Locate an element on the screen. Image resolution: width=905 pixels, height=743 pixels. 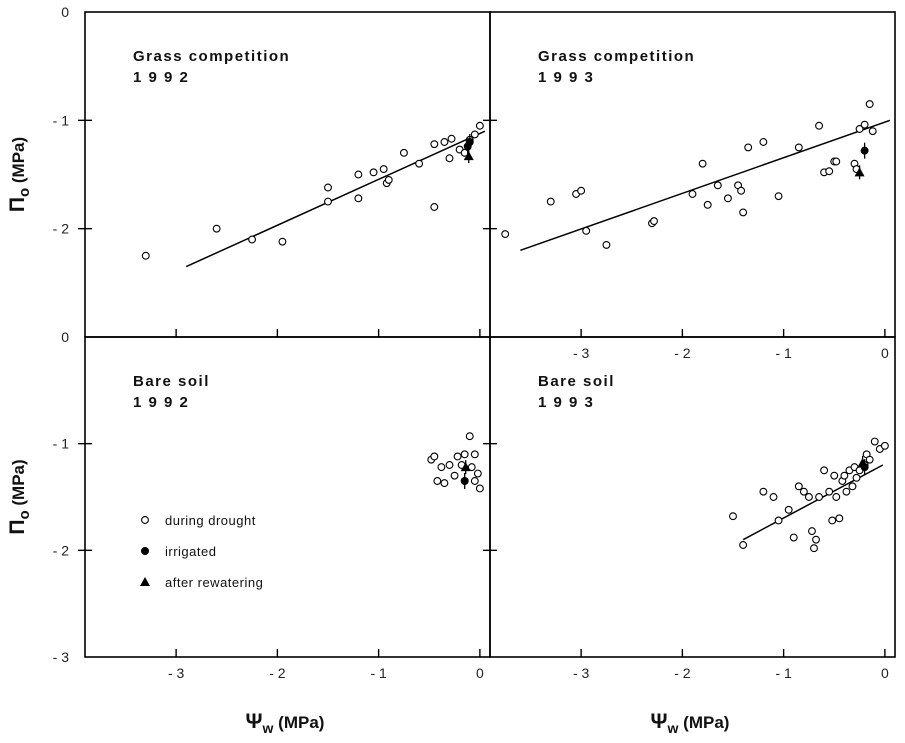
panel-title-bottom-right: Bare soil is located at coordinates (576, 381).